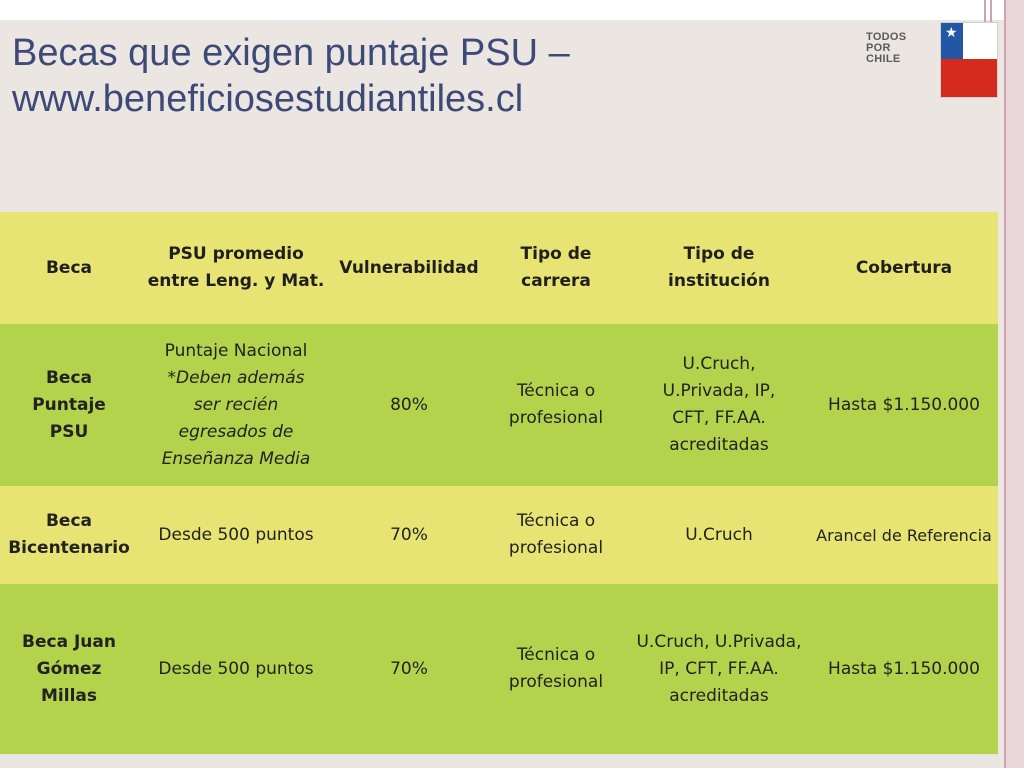  Describe the element at coordinates (409, 267) in the screenshot. I see `header-vulnerabilidad: Vulnerabilidad` at that location.